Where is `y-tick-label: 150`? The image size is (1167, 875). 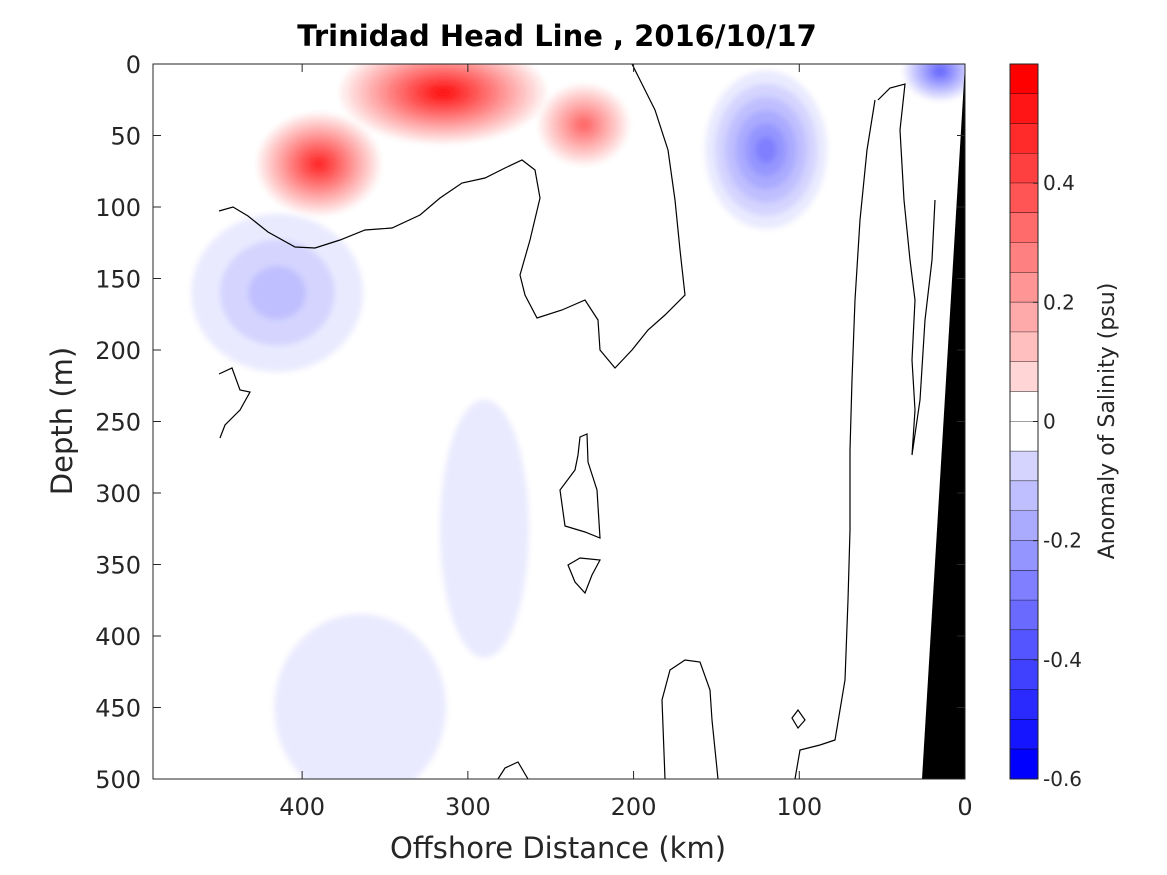
y-tick-label: 150 is located at coordinates (118, 280).